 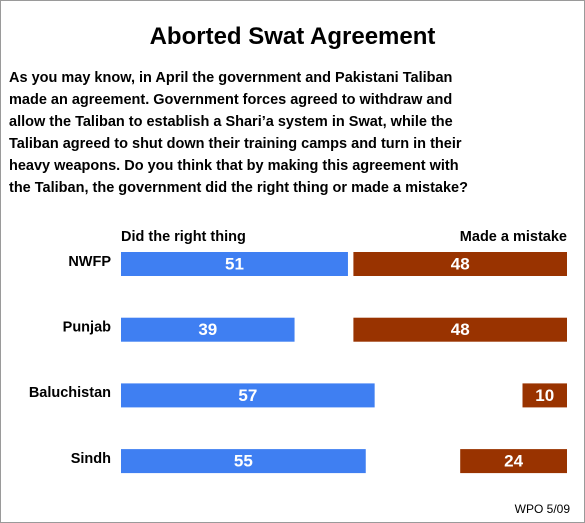 I want to click on value-label: 24, so click(x=513, y=461).